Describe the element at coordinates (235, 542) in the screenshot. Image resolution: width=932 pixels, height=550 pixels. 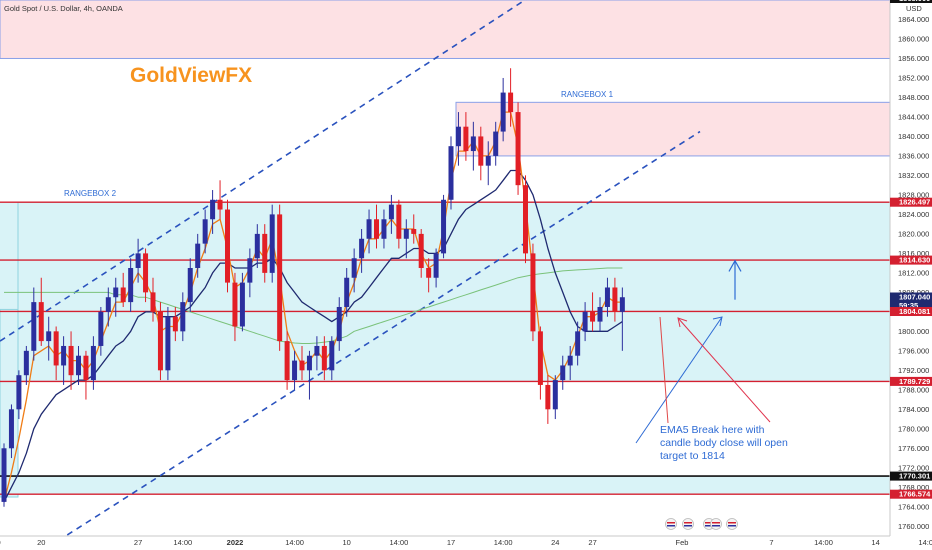
I see `time-tick-label: 2022` at that location.